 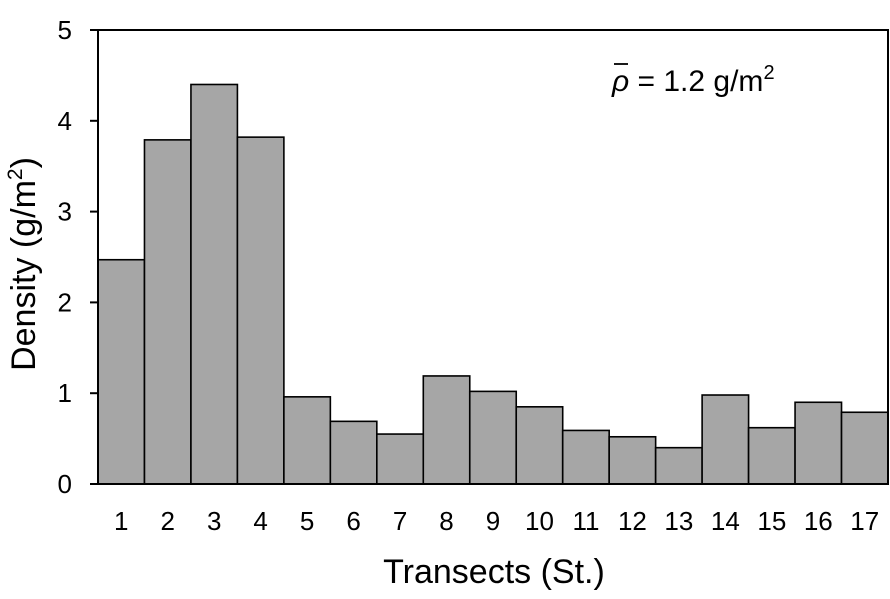 What do you see at coordinates (620, 81) in the screenshot?
I see `mean-density-symbol: ρ` at bounding box center [620, 81].